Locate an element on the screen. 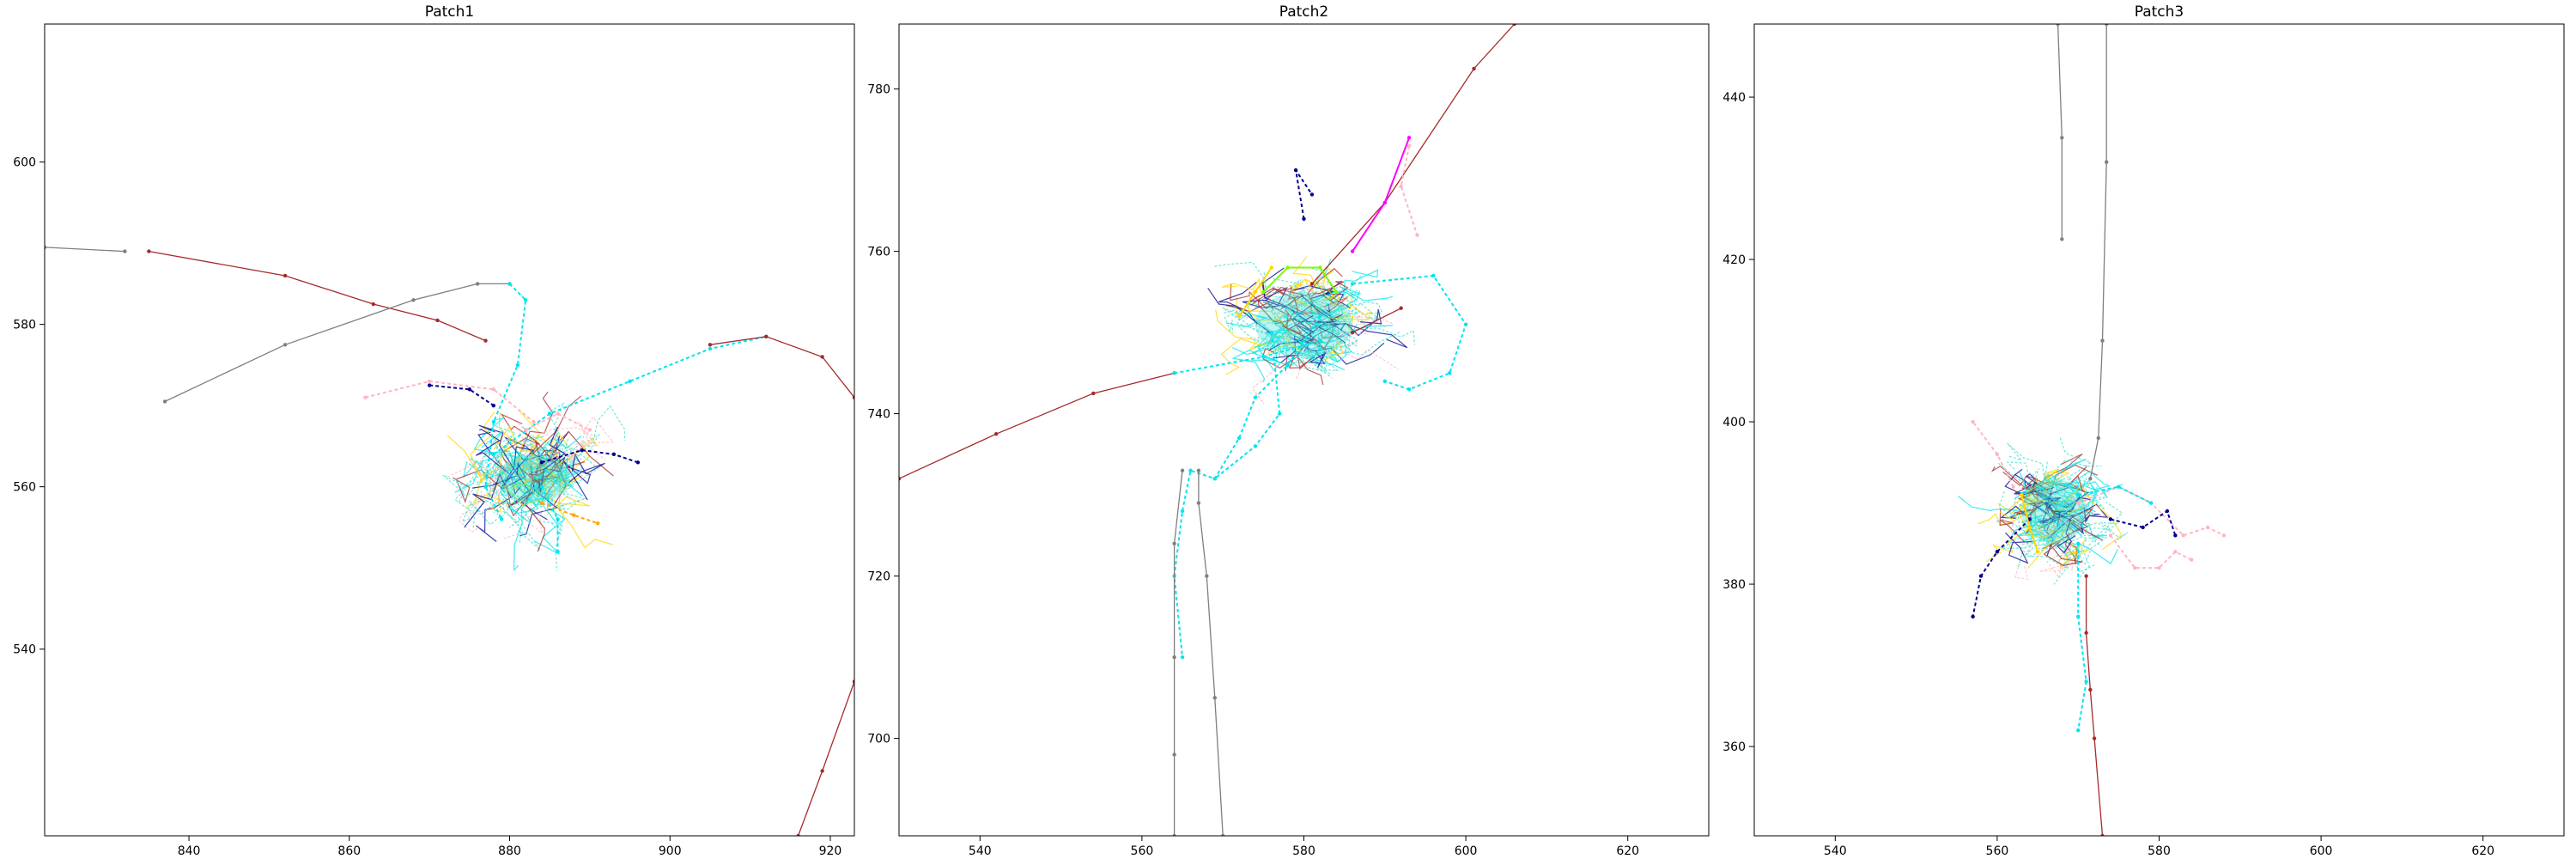 This screenshot has height=859, width=2576. patch2-series-10-point is located at coordinates (1199, 503).